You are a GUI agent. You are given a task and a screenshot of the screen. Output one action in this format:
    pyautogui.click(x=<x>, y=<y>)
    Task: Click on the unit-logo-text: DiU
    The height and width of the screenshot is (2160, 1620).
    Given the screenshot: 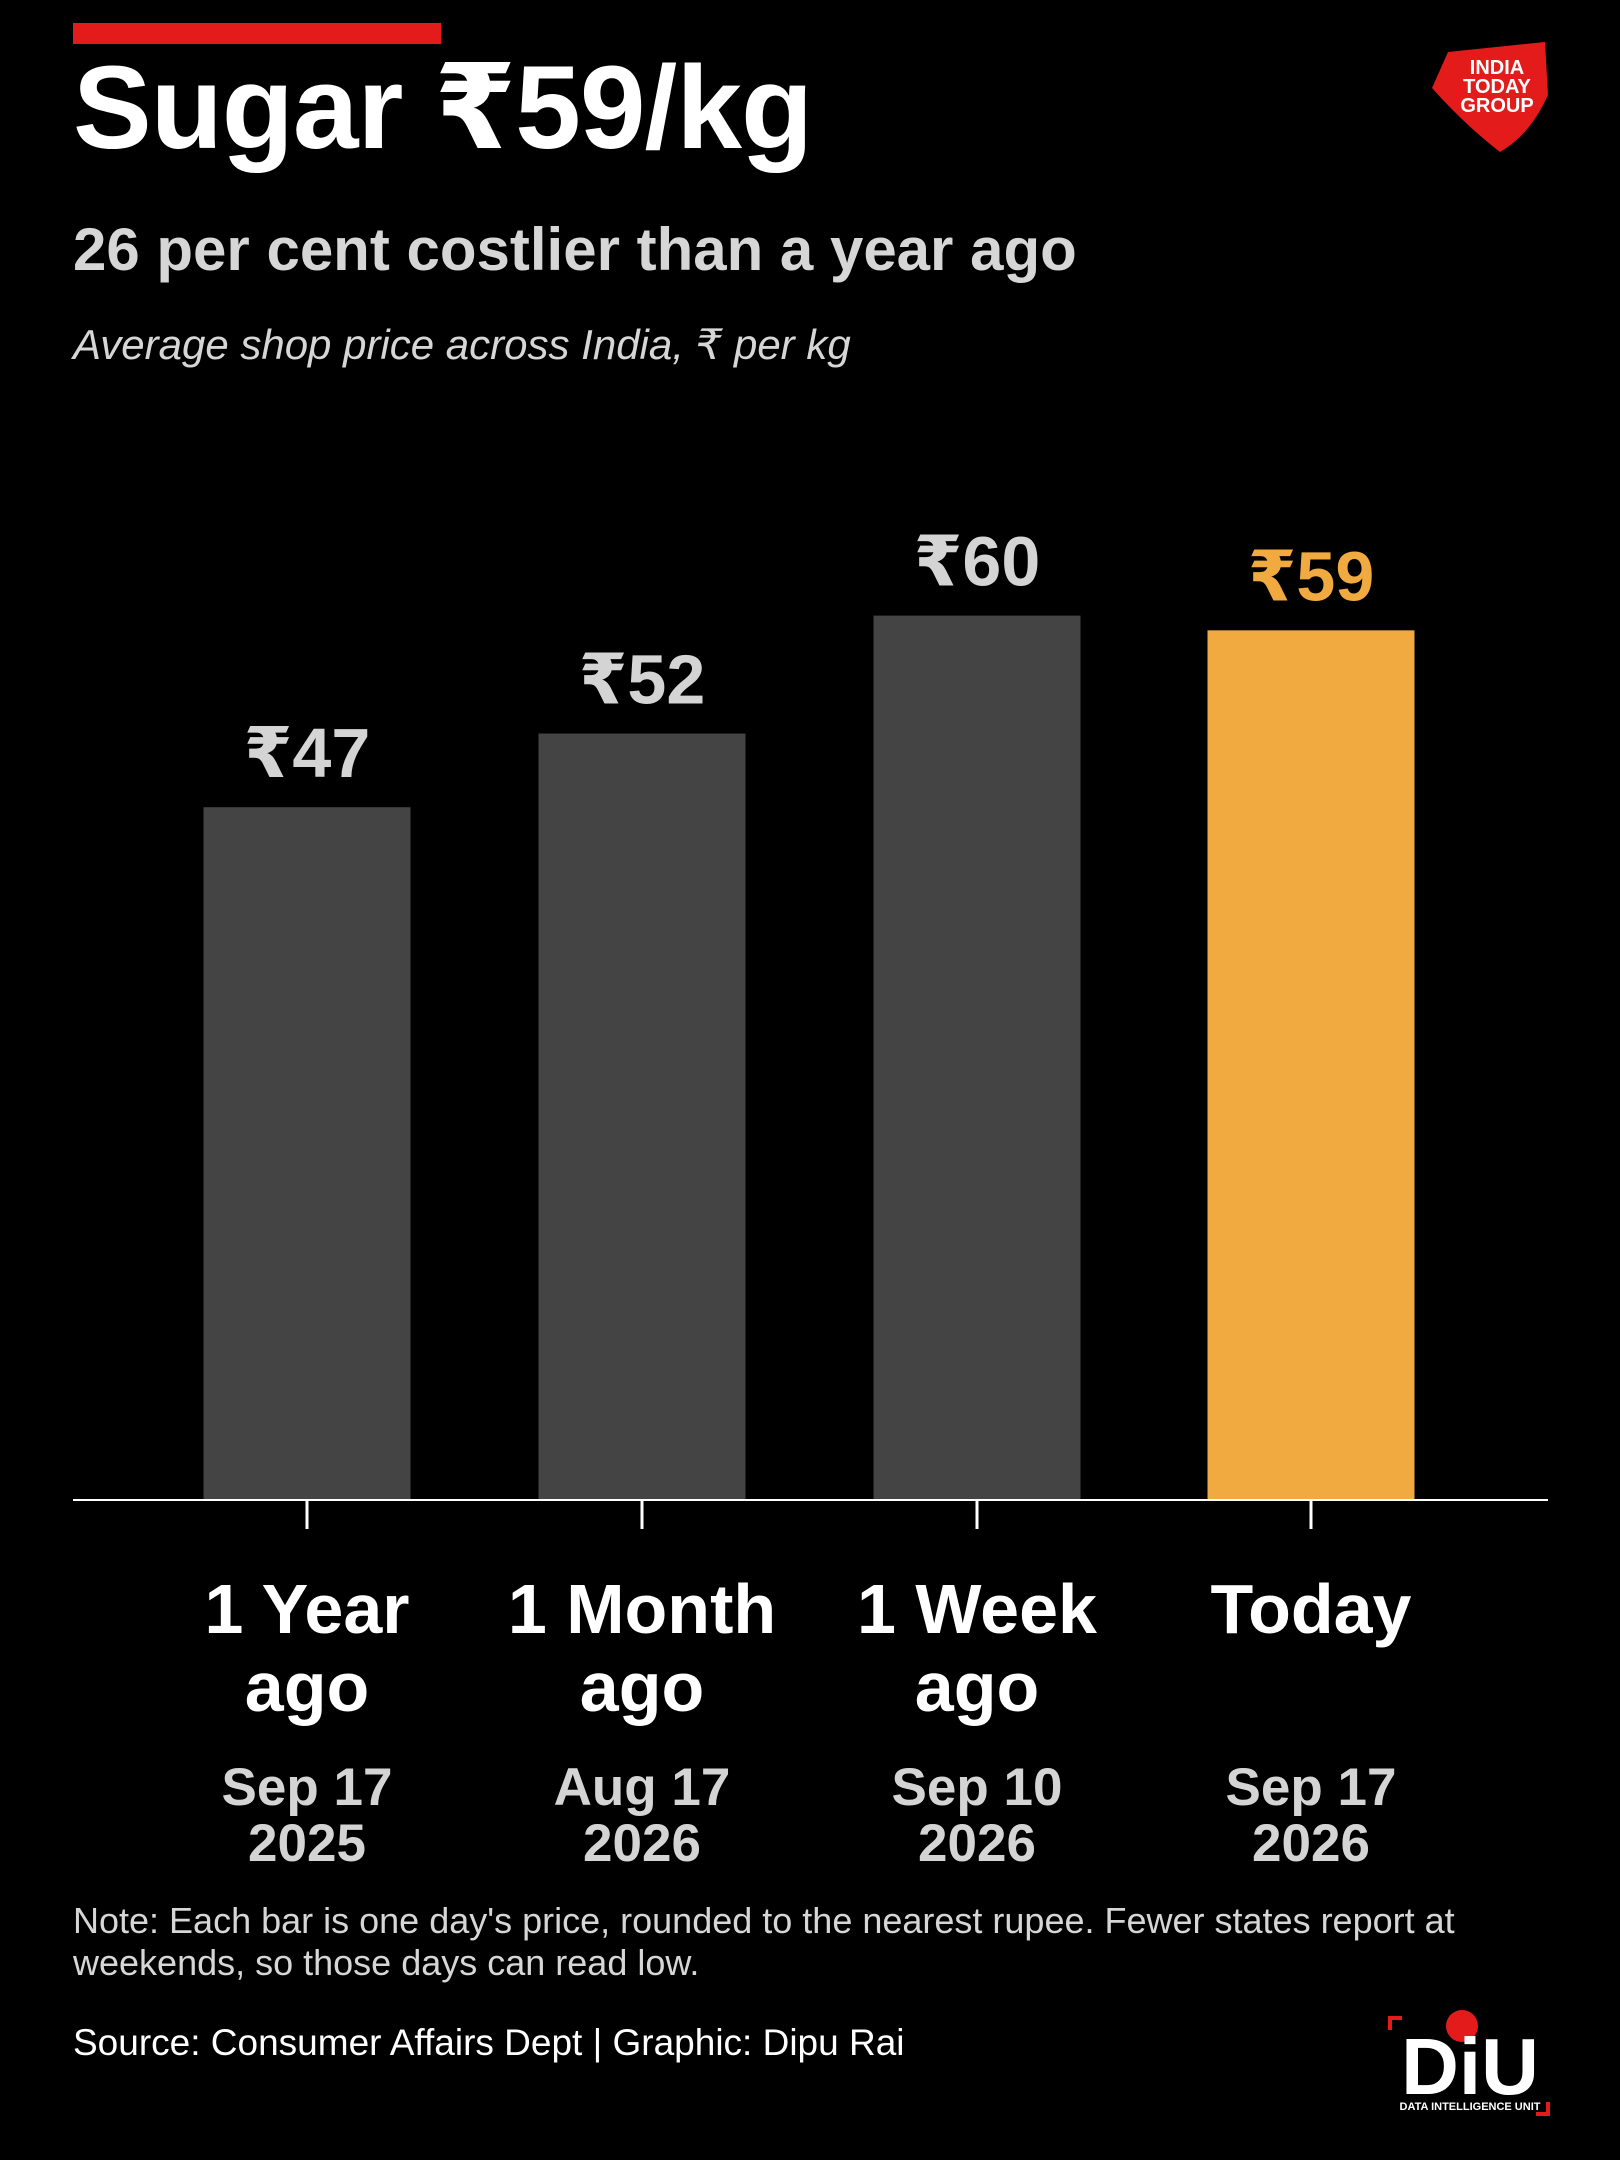 What is the action you would take?
    pyautogui.click(x=1470, y=2066)
    